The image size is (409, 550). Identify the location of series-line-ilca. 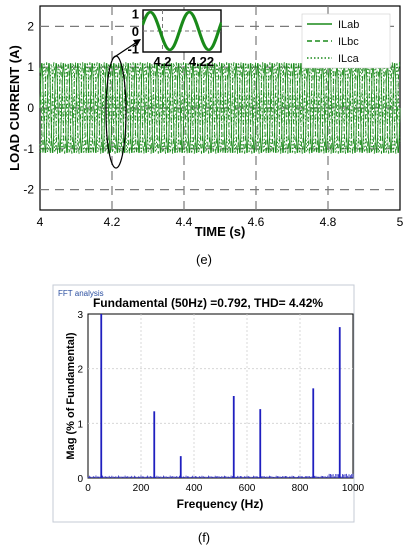
(220, 108).